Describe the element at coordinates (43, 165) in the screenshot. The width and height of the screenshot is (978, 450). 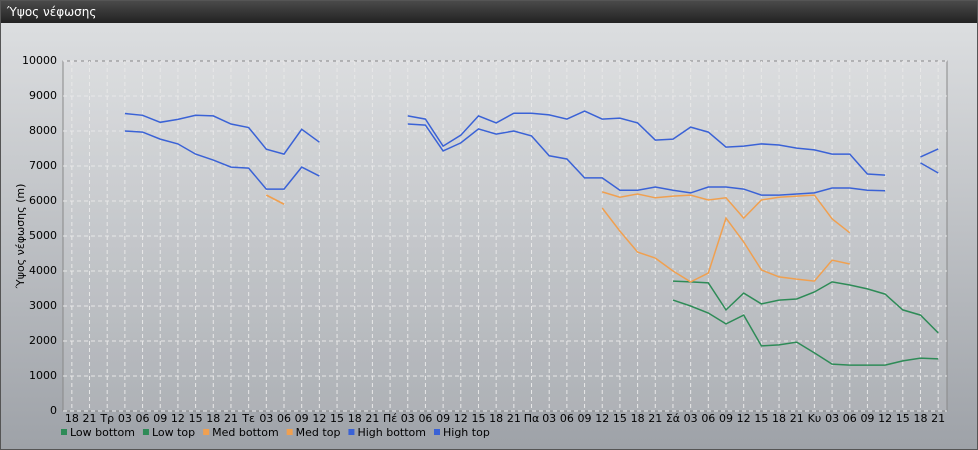
I see `y-tick-label: 7000` at that location.